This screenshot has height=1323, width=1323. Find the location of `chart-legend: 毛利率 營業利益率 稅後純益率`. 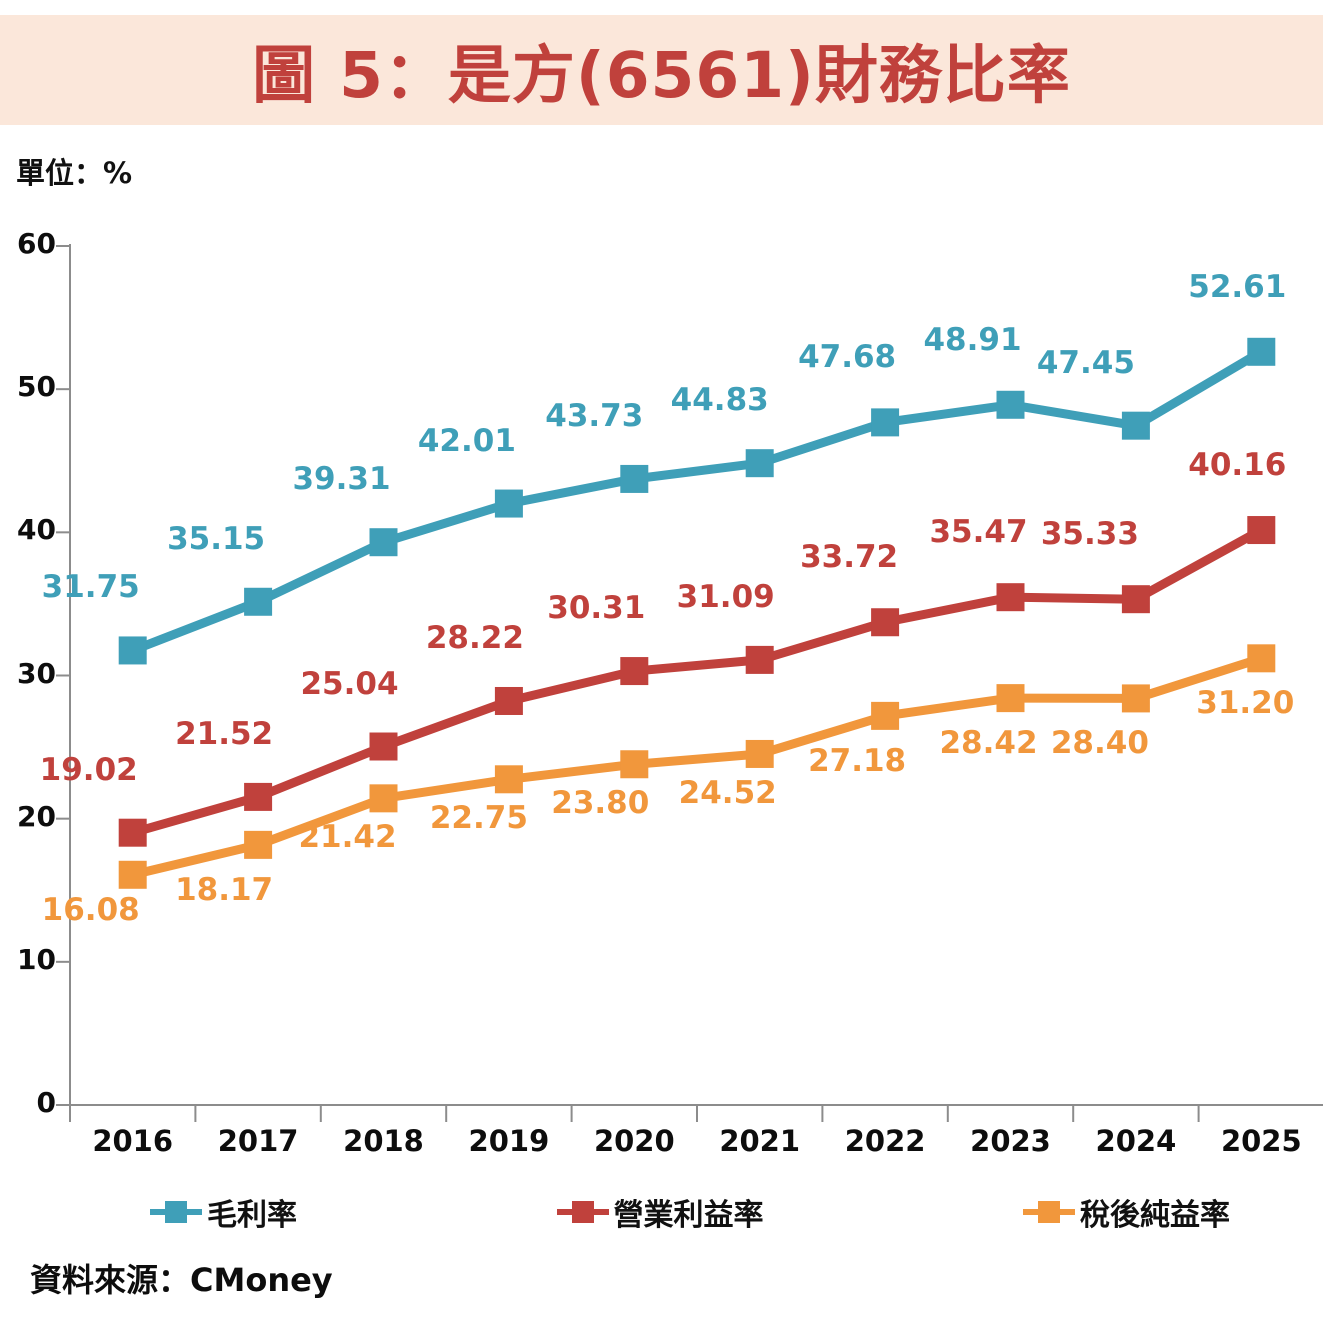

chart-legend: 毛利率 營業利益率 稅後純益率 is located at coordinates (690, 1212).